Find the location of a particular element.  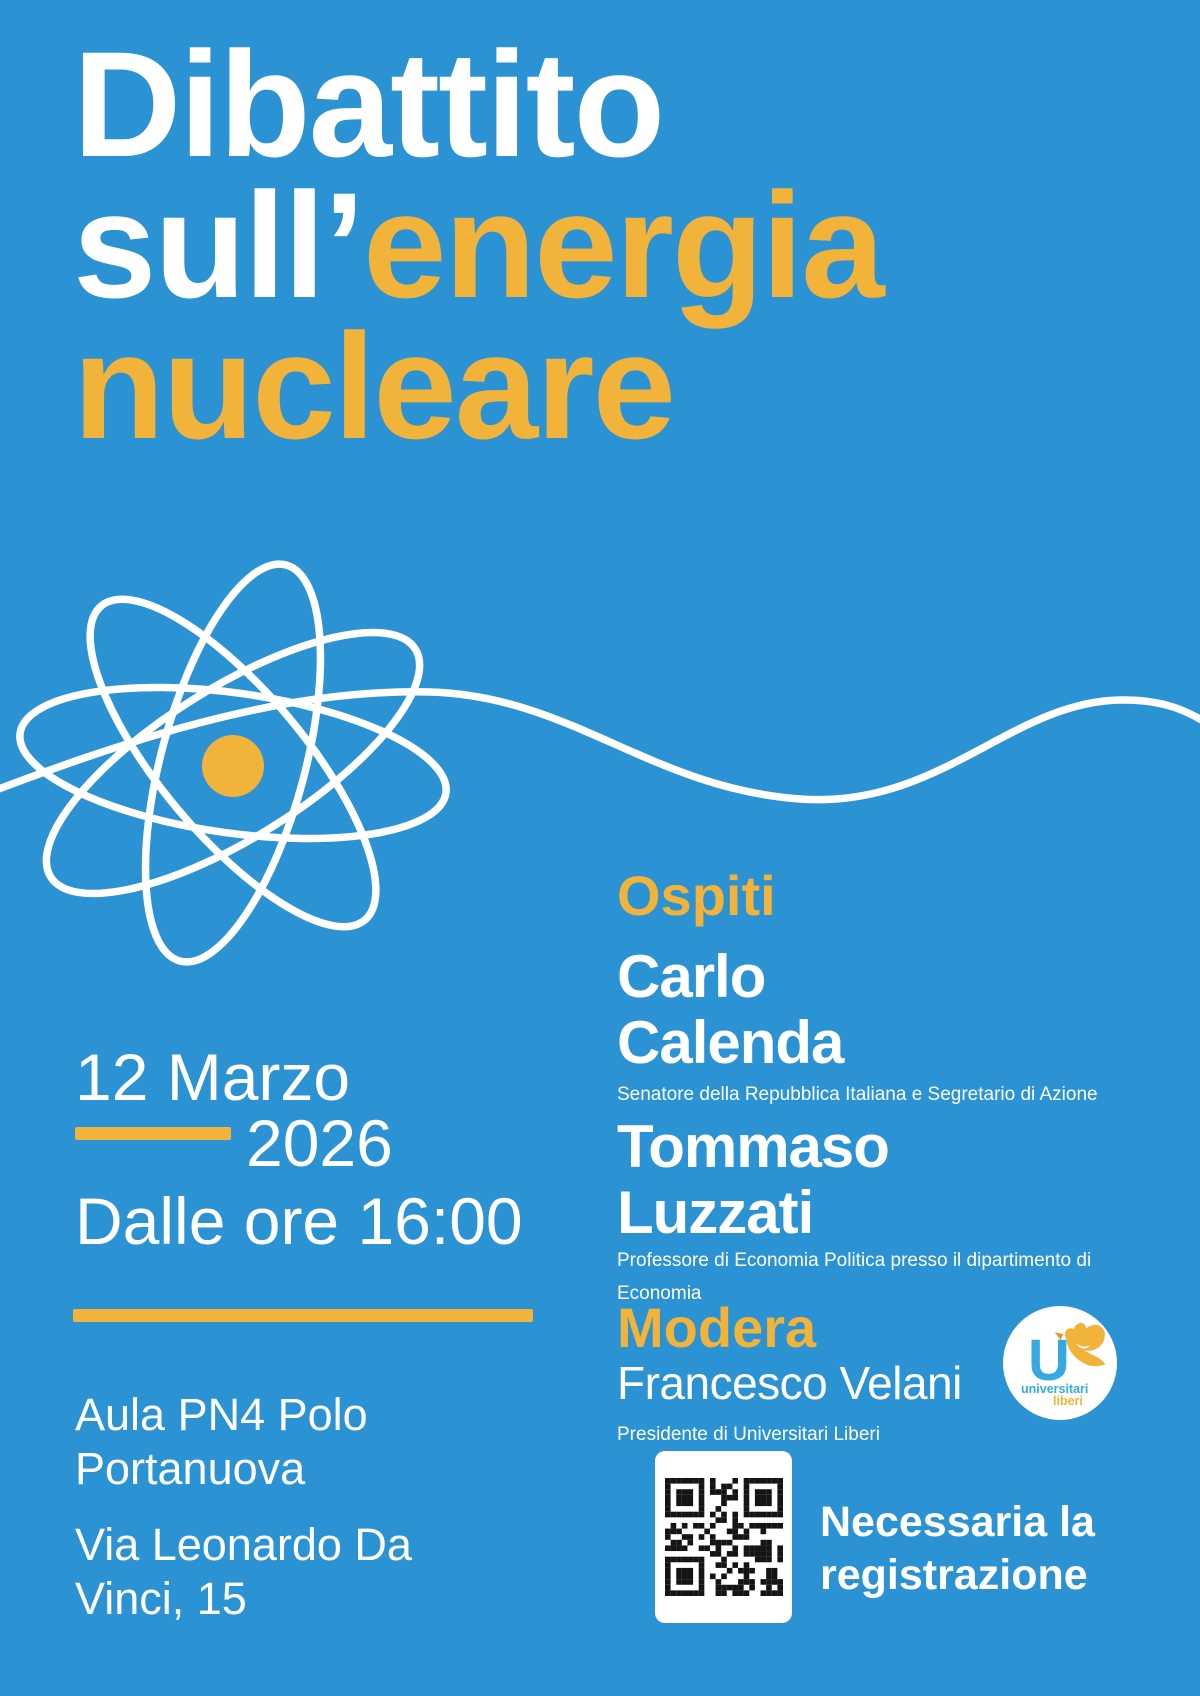

registration-line-1: Necessaria la is located at coordinates (957, 1522).